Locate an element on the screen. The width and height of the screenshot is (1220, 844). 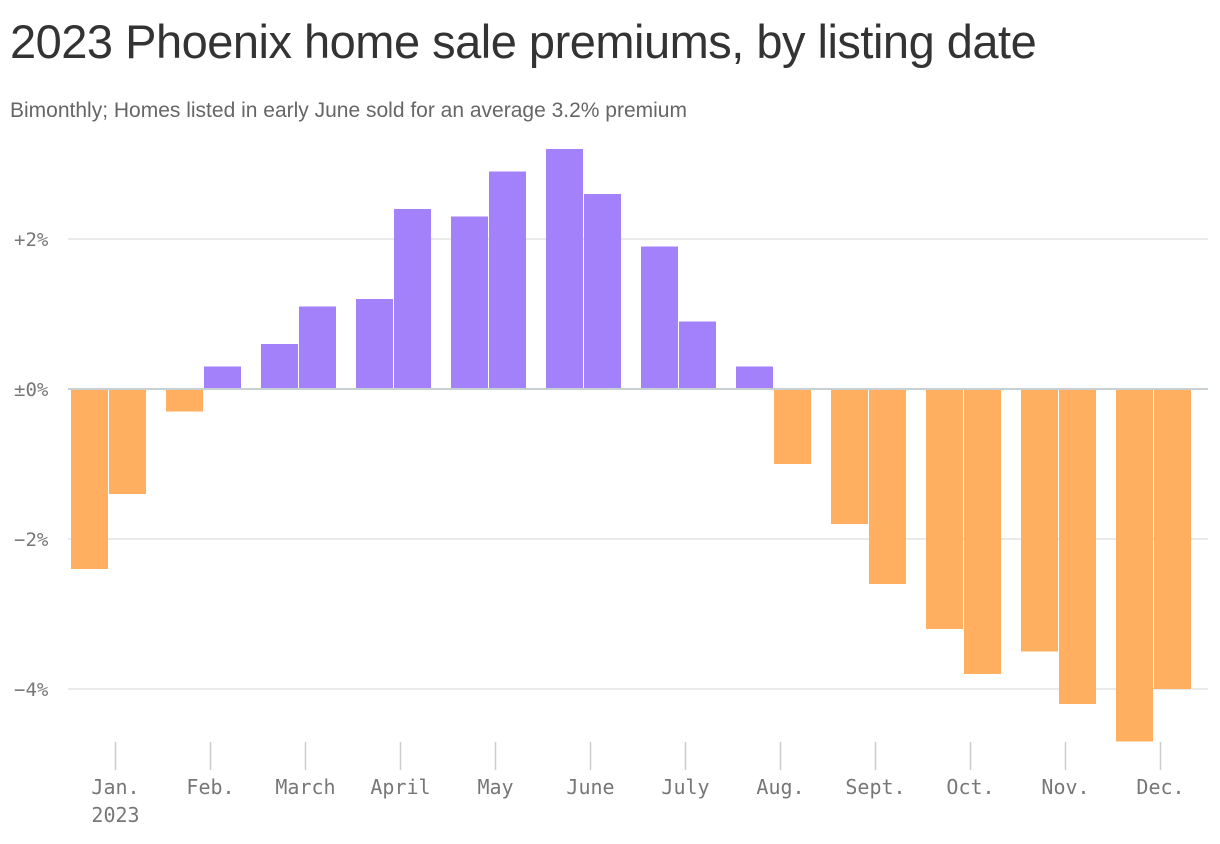
x-tick-label: Dec. is located at coordinates (1160, 787).